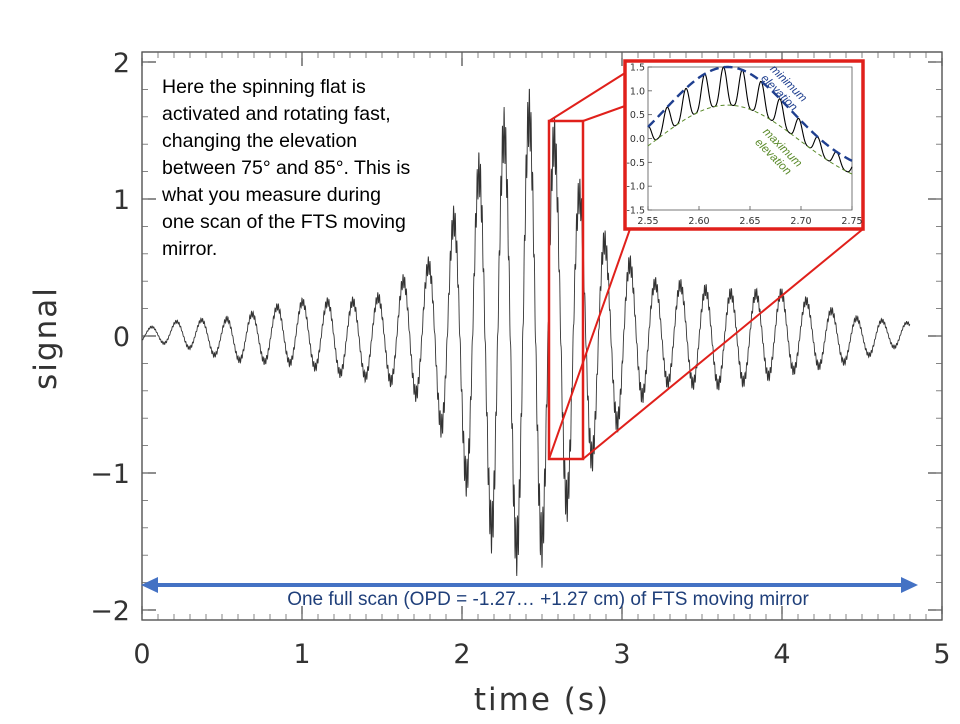 The image size is (960, 724). Describe the element at coordinates (110, 611) in the screenshot. I see `y-tick-label: −2` at that location.